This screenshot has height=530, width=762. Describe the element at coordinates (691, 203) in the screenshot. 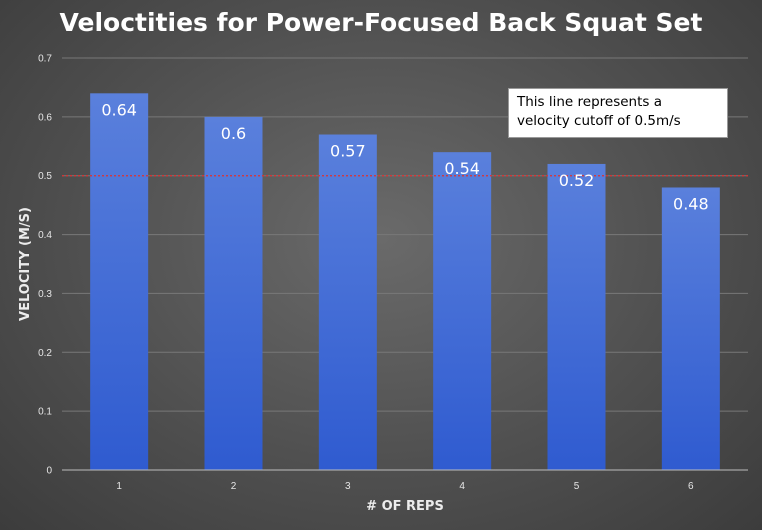

I see `bar-value-label: 0.48` at that location.